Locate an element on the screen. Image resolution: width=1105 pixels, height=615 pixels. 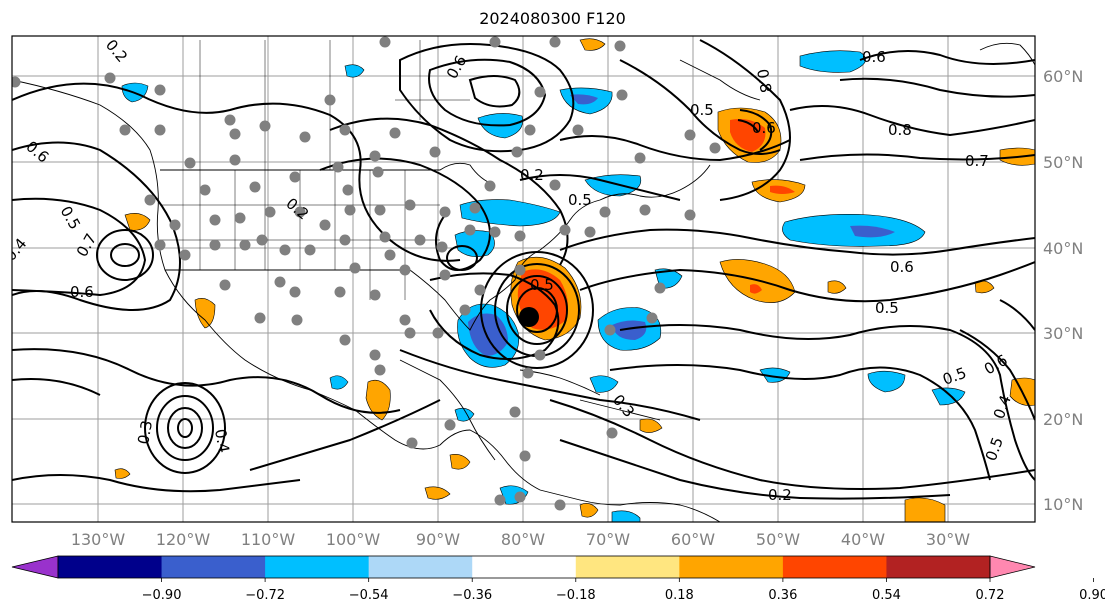
lat-label: 10°N is located at coordinates (1063, 504).